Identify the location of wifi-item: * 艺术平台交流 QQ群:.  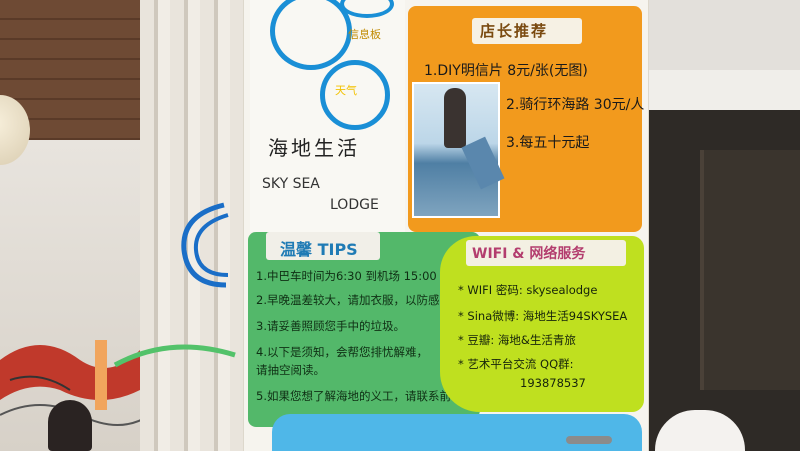
(516, 364).